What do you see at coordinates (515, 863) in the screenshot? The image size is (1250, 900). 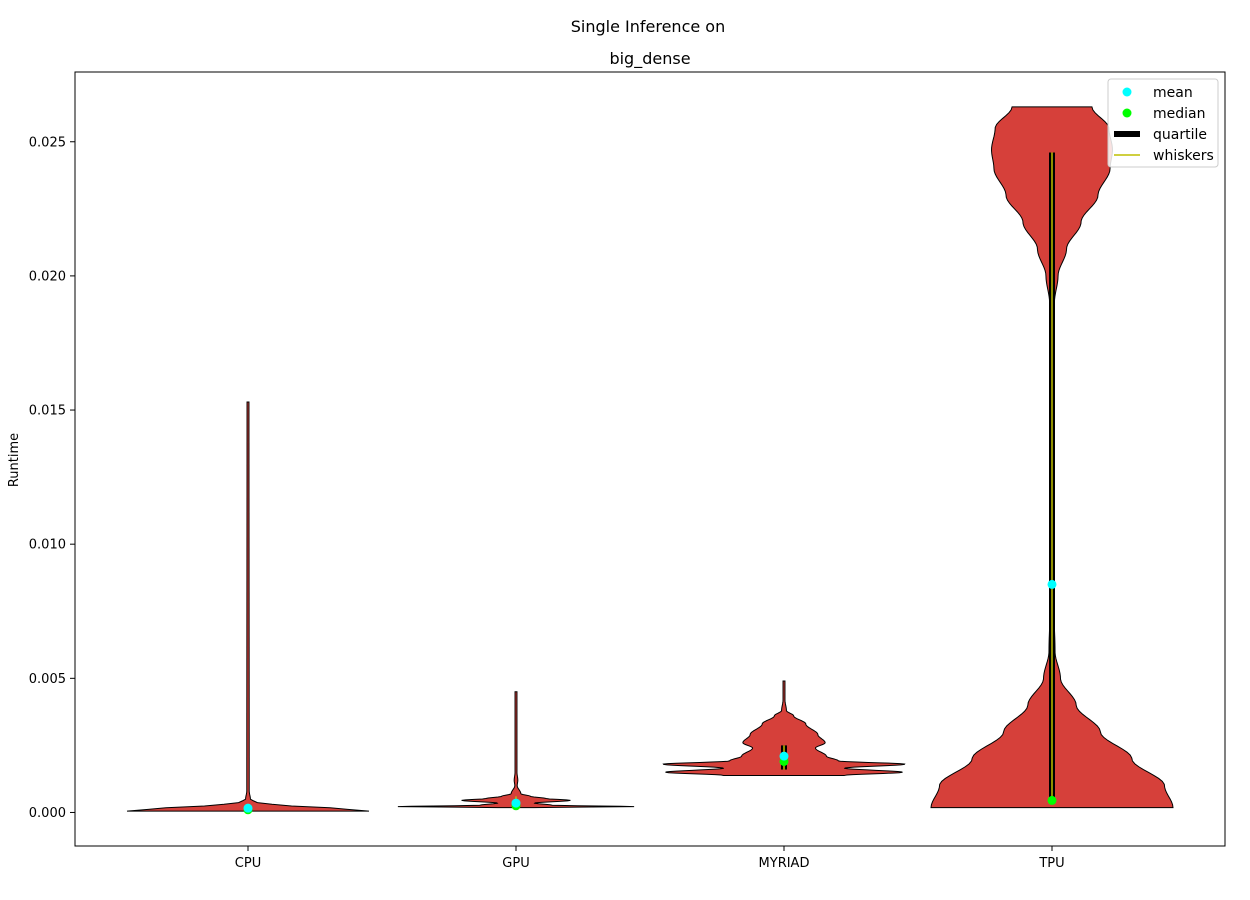 I see `x-tick-label: GPU` at bounding box center [515, 863].